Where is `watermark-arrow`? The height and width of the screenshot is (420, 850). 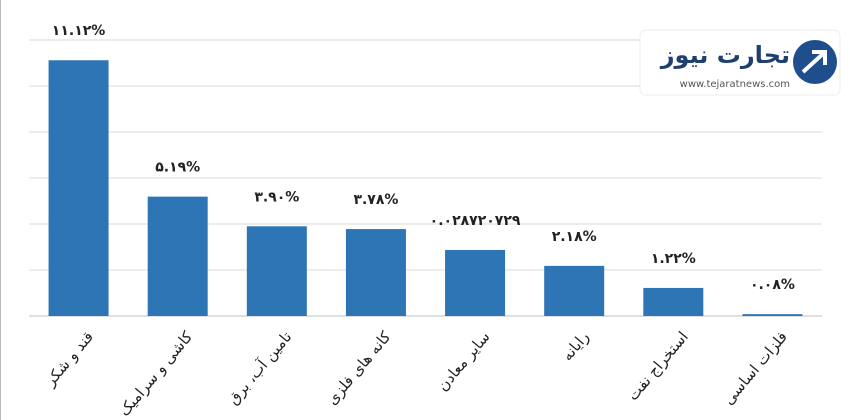
watermark-arrow is located at coordinates (814, 62).